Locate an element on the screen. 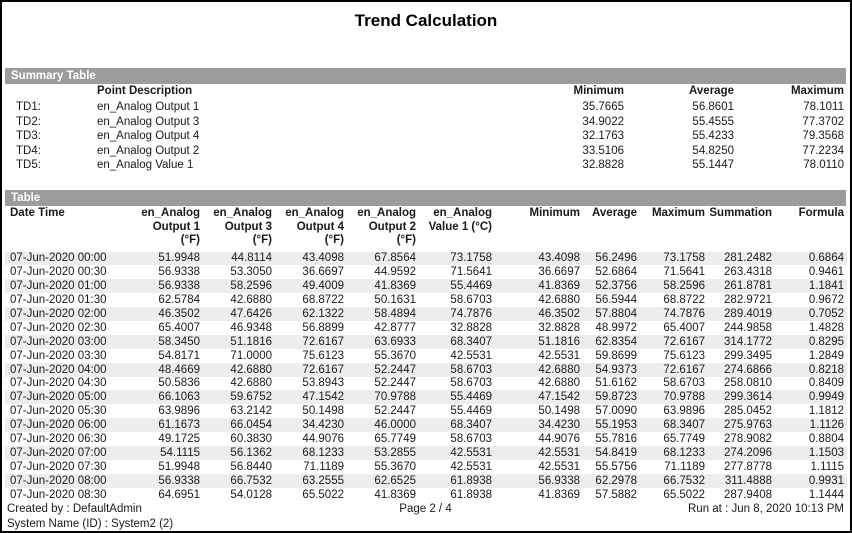 The image size is (852, 533). average-cell: 55.1447 is located at coordinates (713, 165).